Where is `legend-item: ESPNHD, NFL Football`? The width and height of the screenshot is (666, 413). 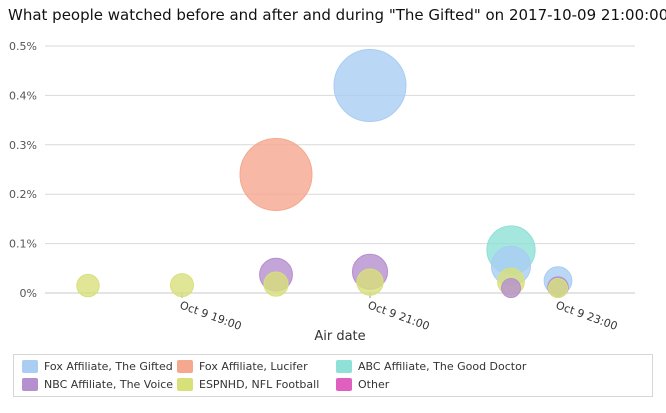 legend-item: ESPNHD, NFL Football is located at coordinates (248, 384).